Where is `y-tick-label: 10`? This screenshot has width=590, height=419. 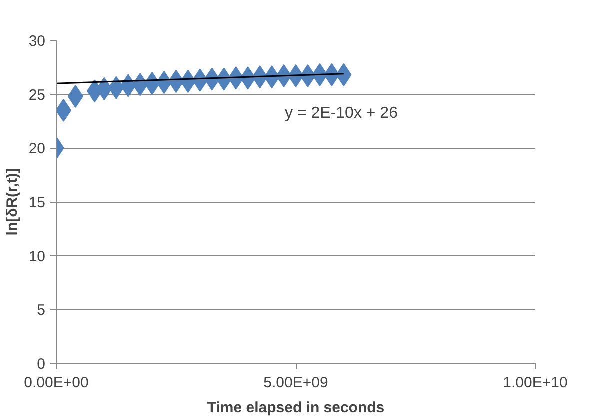 y-tick-label: 10 is located at coordinates (37, 257).